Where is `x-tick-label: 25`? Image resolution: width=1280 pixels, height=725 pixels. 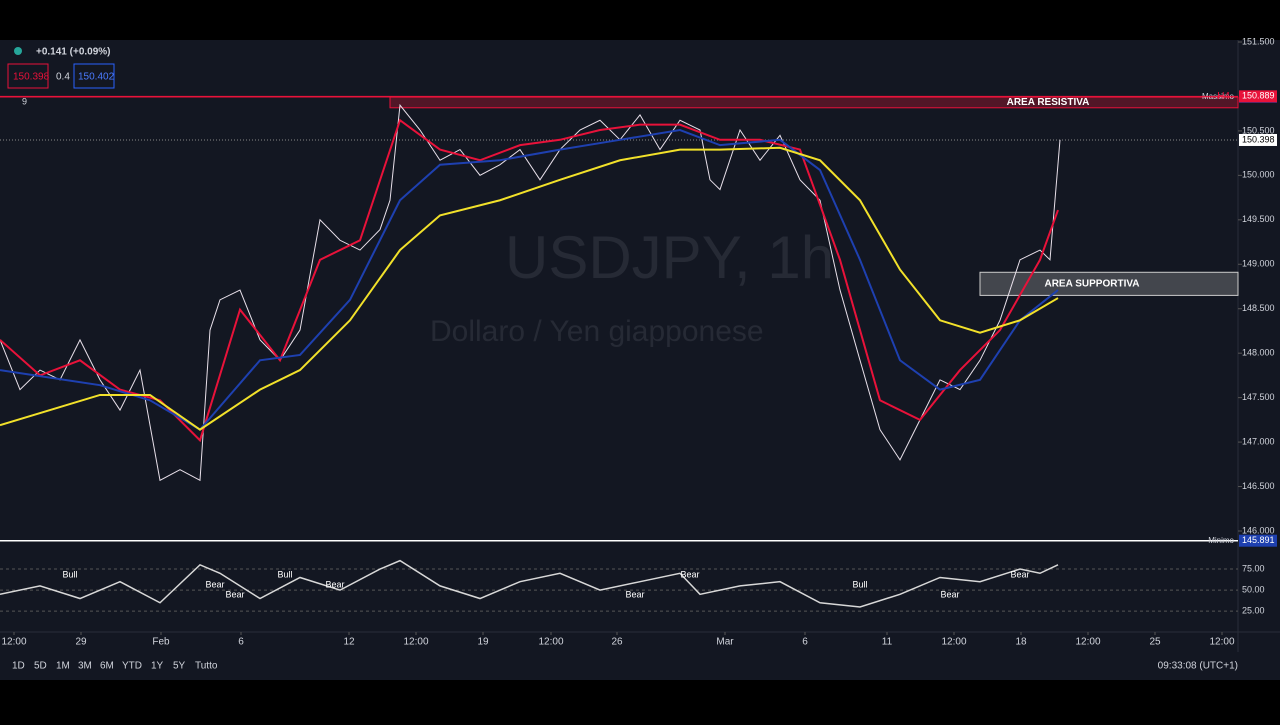
x-tick-label: 25 is located at coordinates (1155, 642).